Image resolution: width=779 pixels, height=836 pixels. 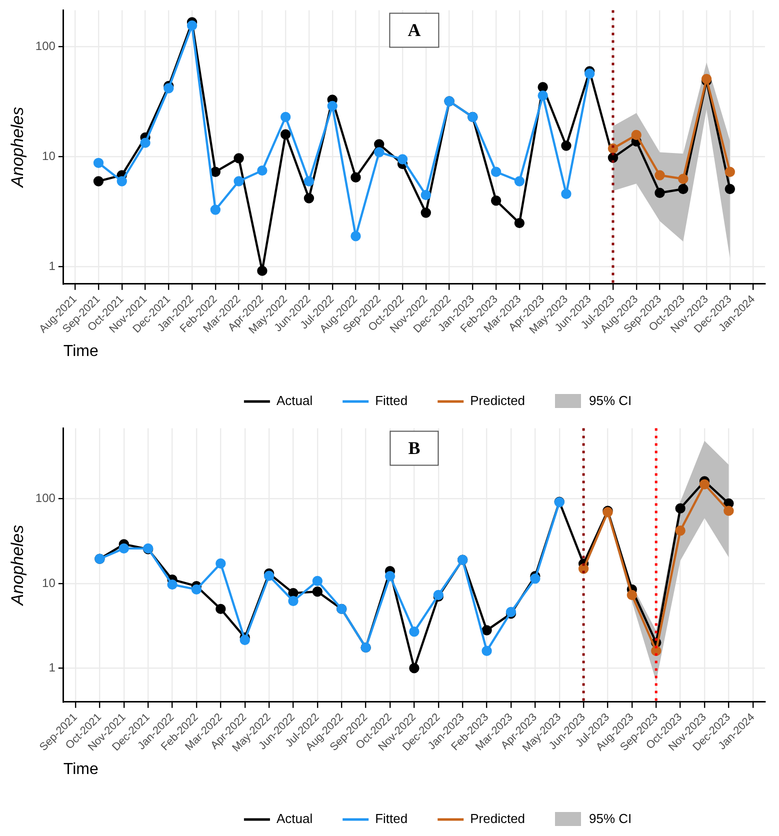 What do you see at coordinates (414, 30) in the screenshot?
I see `annotation: A` at bounding box center [414, 30].